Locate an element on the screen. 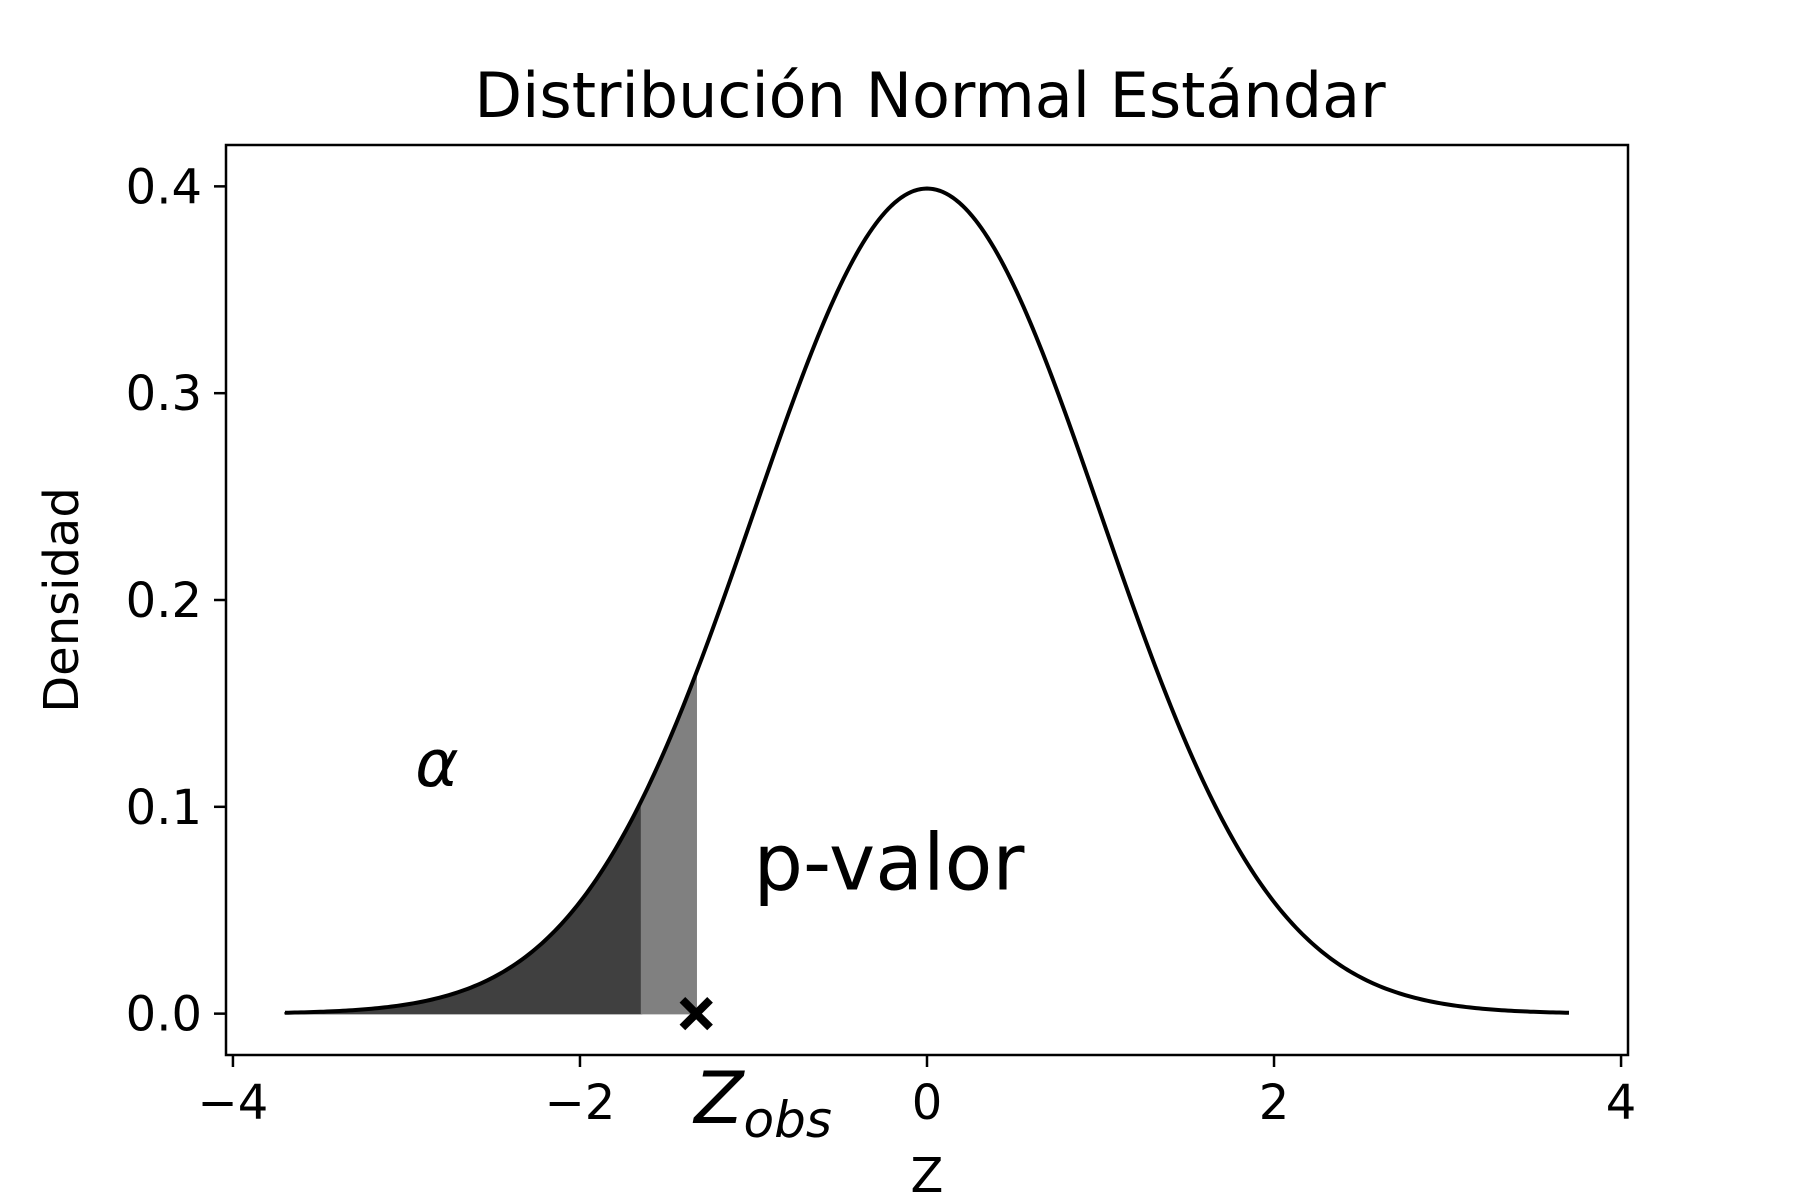  x-tick-label: 4 is located at coordinates (1621, 1103).